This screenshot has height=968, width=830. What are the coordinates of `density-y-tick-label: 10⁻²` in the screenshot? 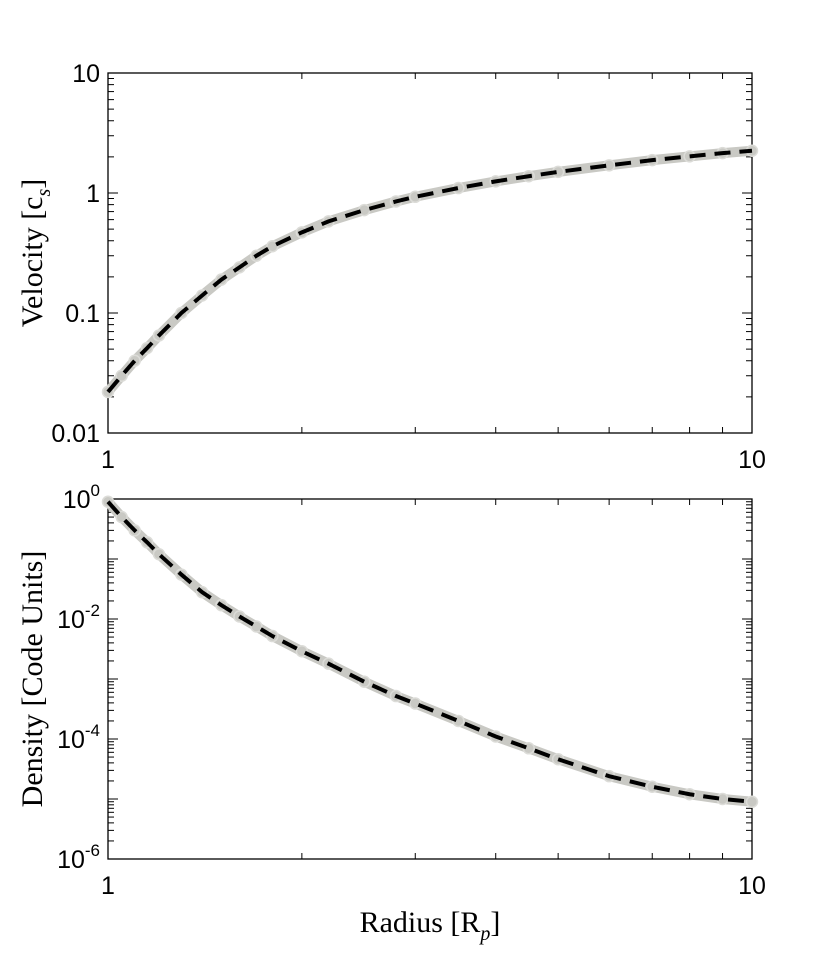 It's located at (78, 617).